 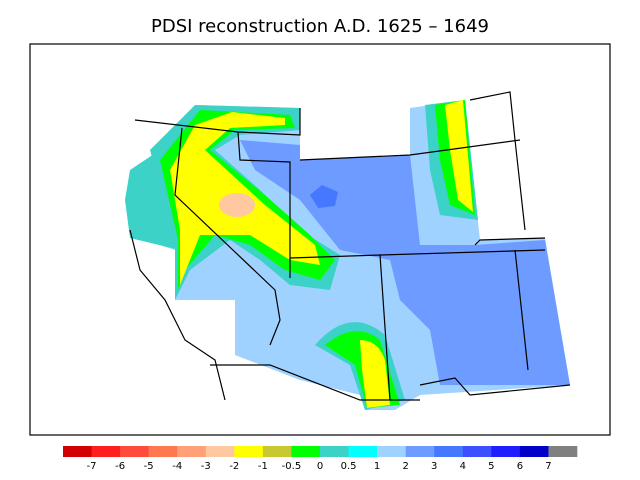 What do you see at coordinates (491, 466) in the screenshot?
I see `colorbar-label: 5` at bounding box center [491, 466].